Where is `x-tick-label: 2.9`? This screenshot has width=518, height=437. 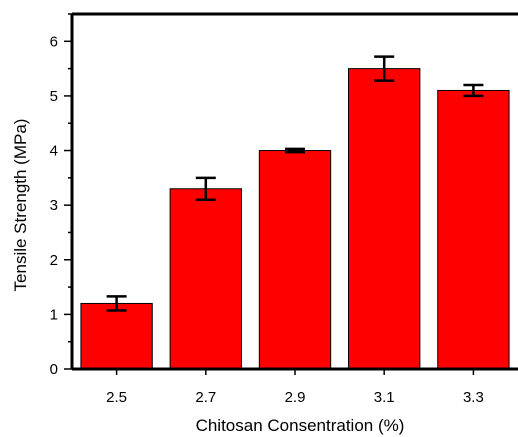
x-tick-label: 2.9 is located at coordinates (295, 397).